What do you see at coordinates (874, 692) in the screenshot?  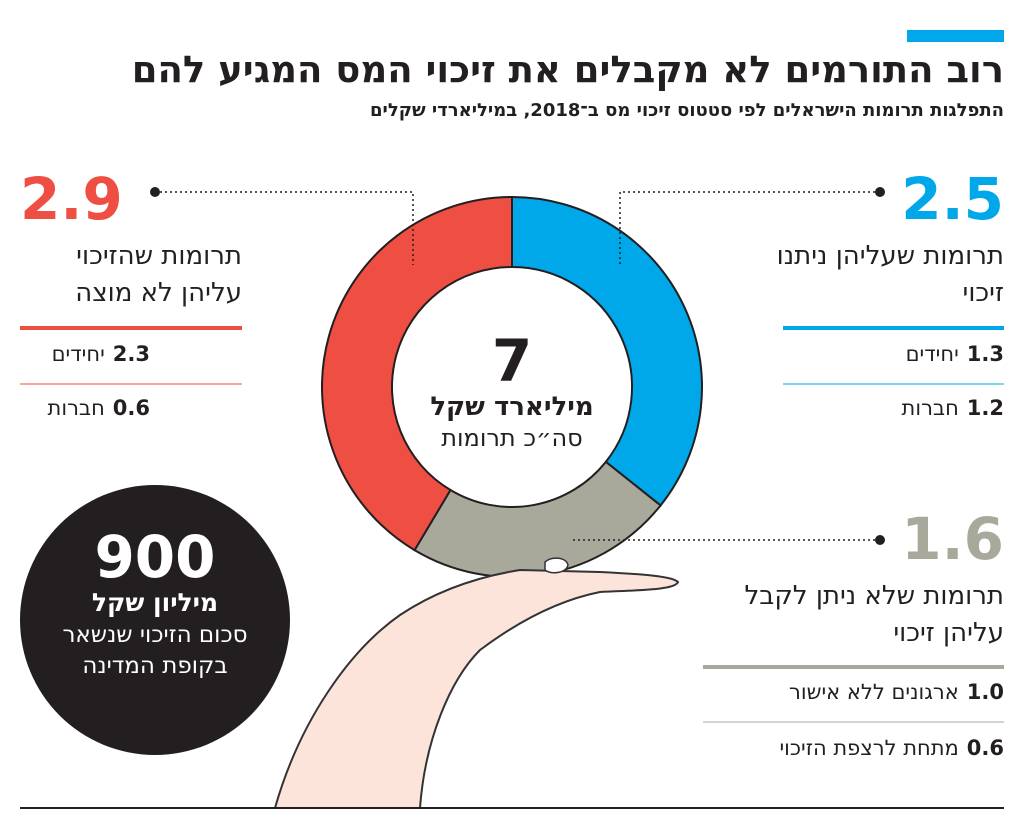 I see `label: ארגונים ללא אישור` at bounding box center [874, 692].